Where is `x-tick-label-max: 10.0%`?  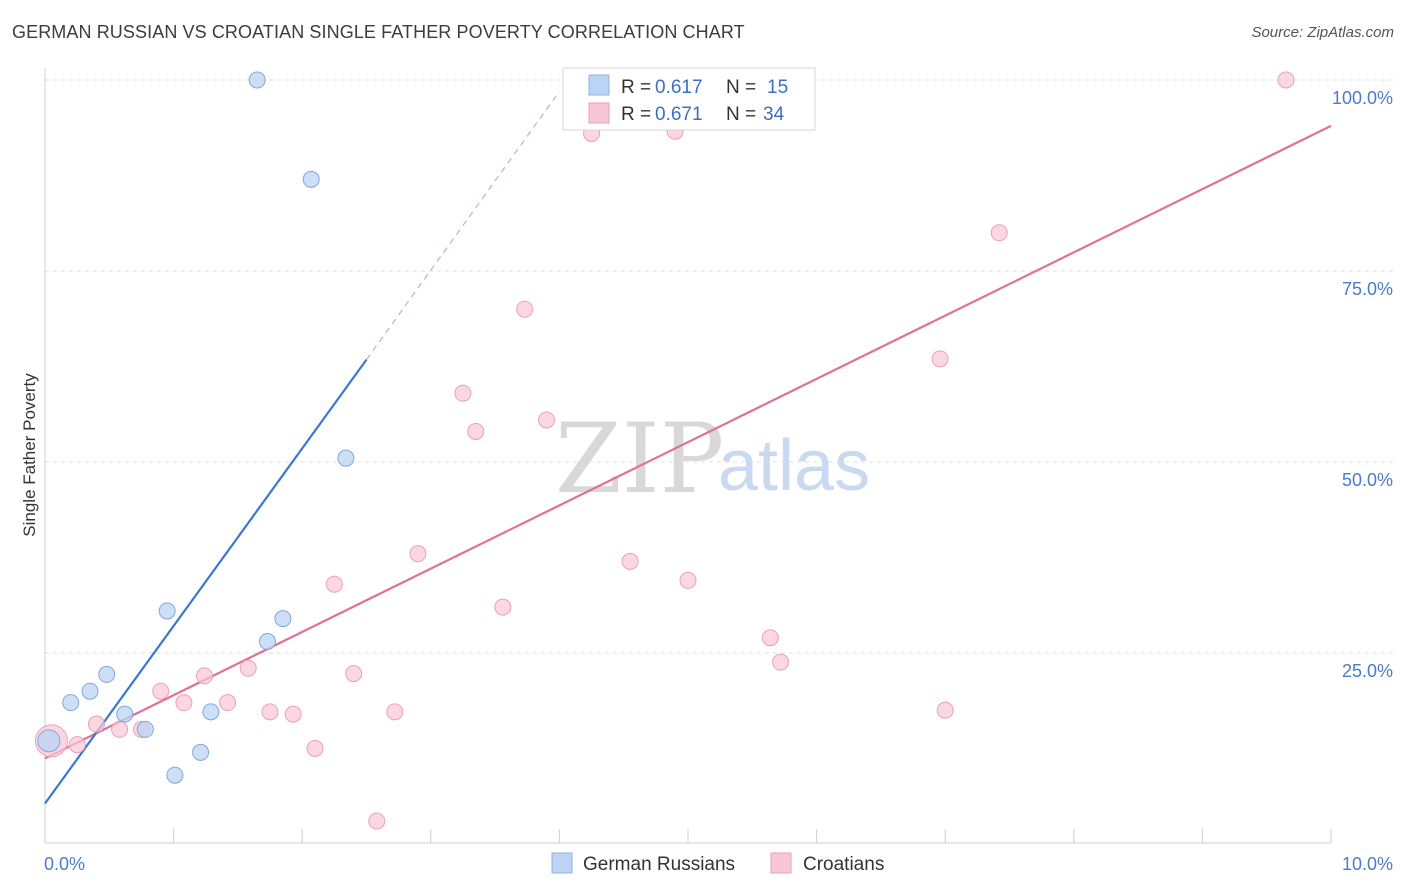
x-tick-label-max: 10.0% is located at coordinates (1367, 864).